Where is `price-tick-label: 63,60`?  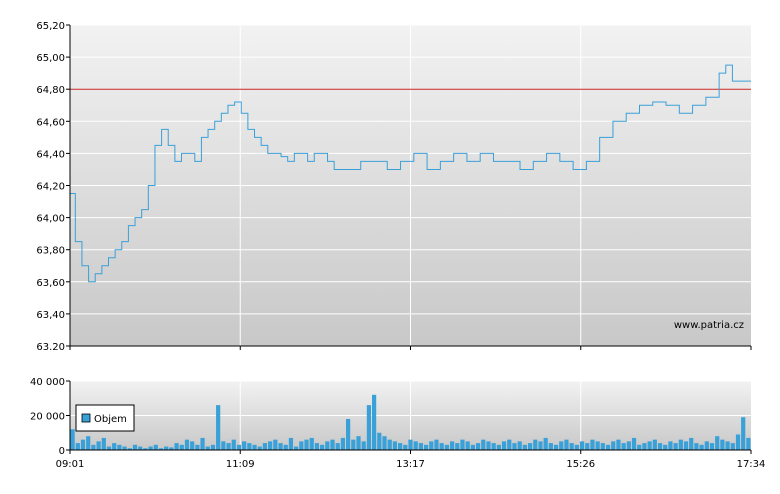
price-tick-label: 63,60 is located at coordinates (50, 283).